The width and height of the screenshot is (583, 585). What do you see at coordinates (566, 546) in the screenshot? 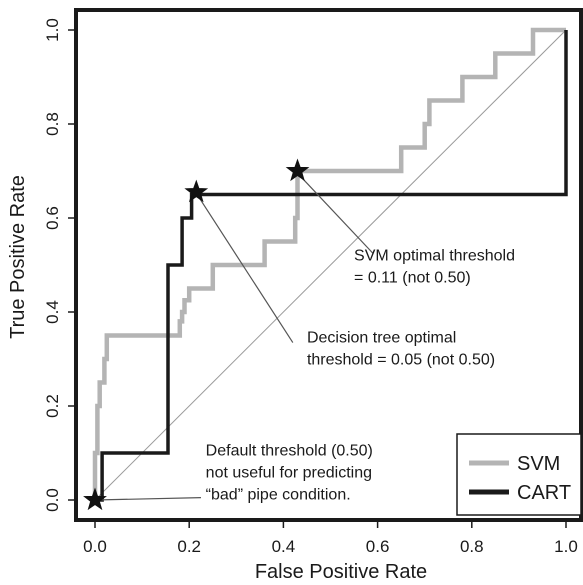
I see `x-tick-label: 1.0` at bounding box center [566, 546].